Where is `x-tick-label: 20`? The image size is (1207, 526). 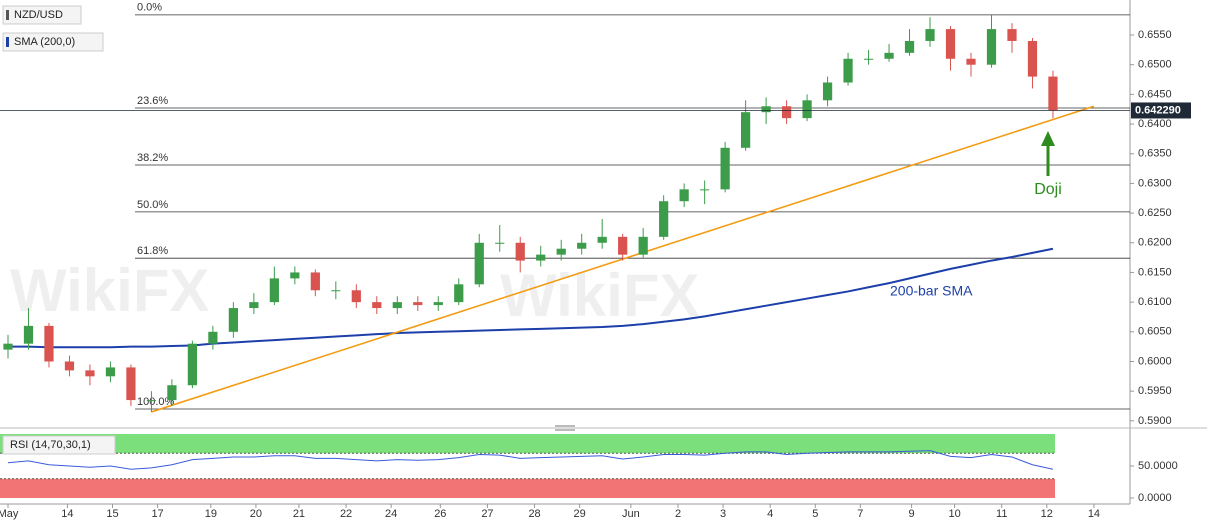 x-tick-label: 20 is located at coordinates (256, 514).